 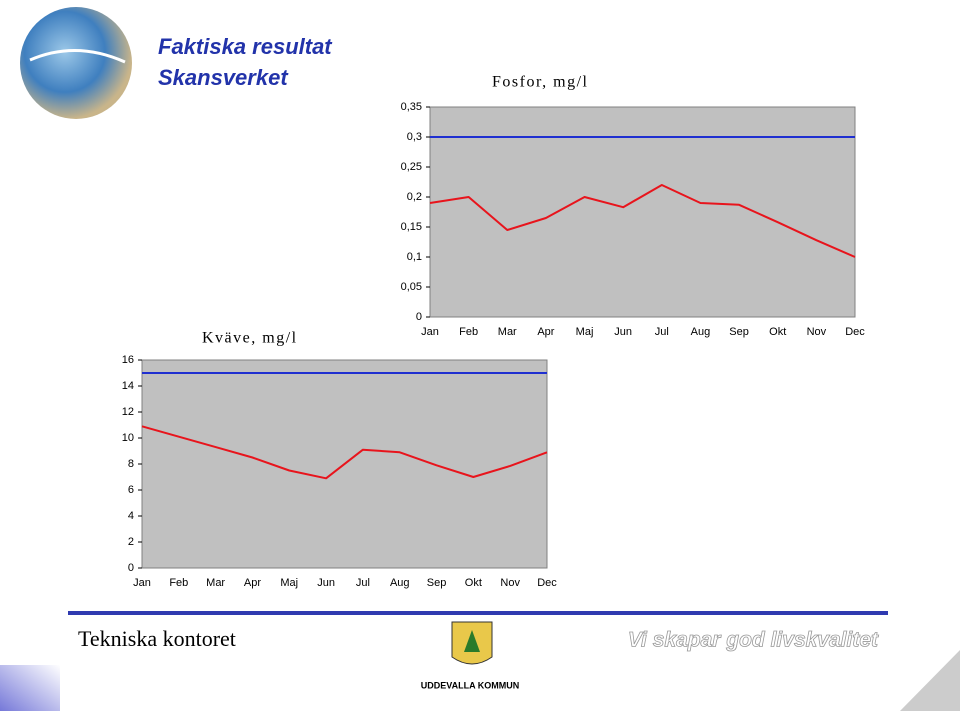 I want to click on y-tick-label: 8, so click(x=131, y=464).